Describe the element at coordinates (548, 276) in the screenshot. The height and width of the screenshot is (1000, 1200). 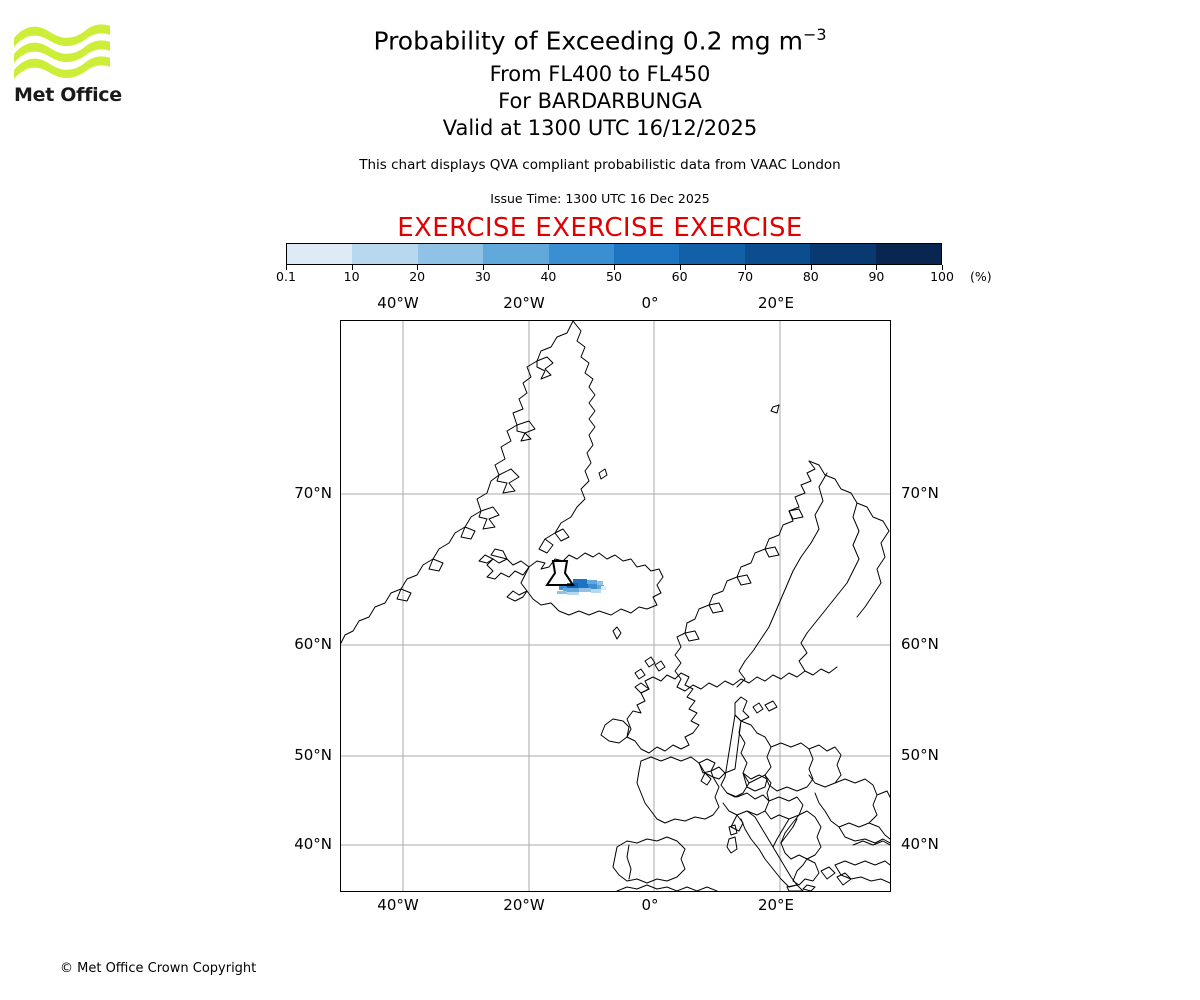
I see `colorbar-tick-label-40: 40` at that location.